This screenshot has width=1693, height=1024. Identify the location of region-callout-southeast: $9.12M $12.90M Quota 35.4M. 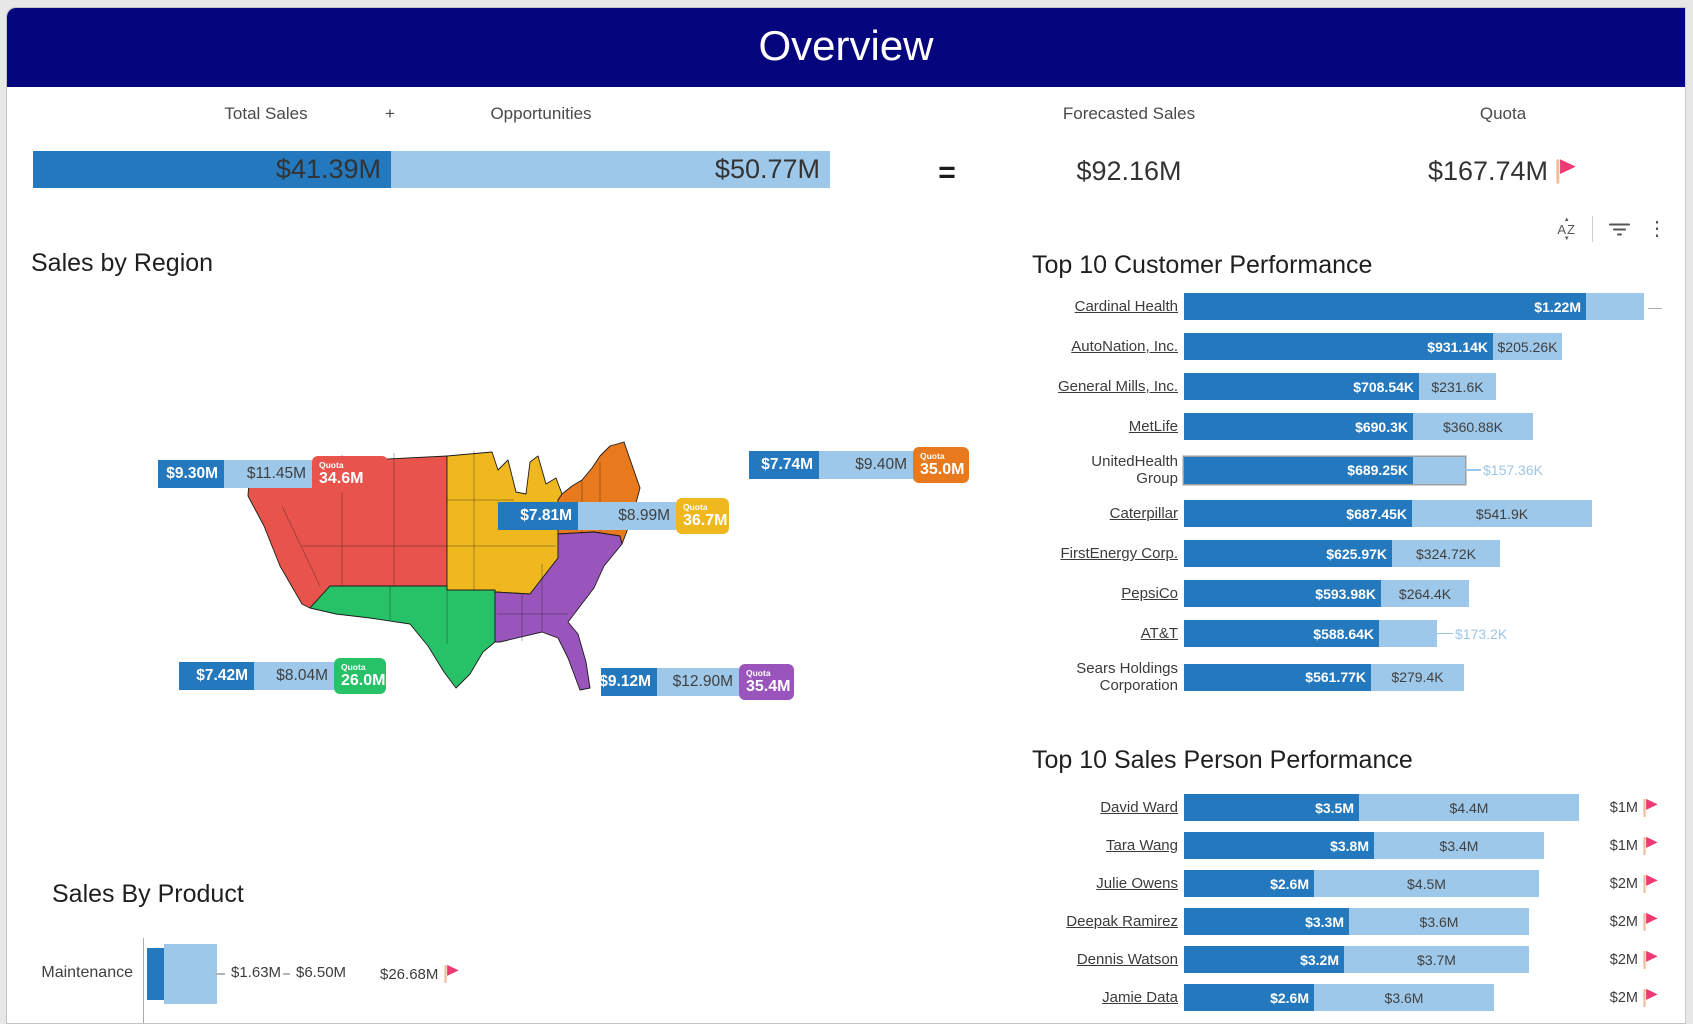
(696, 684).